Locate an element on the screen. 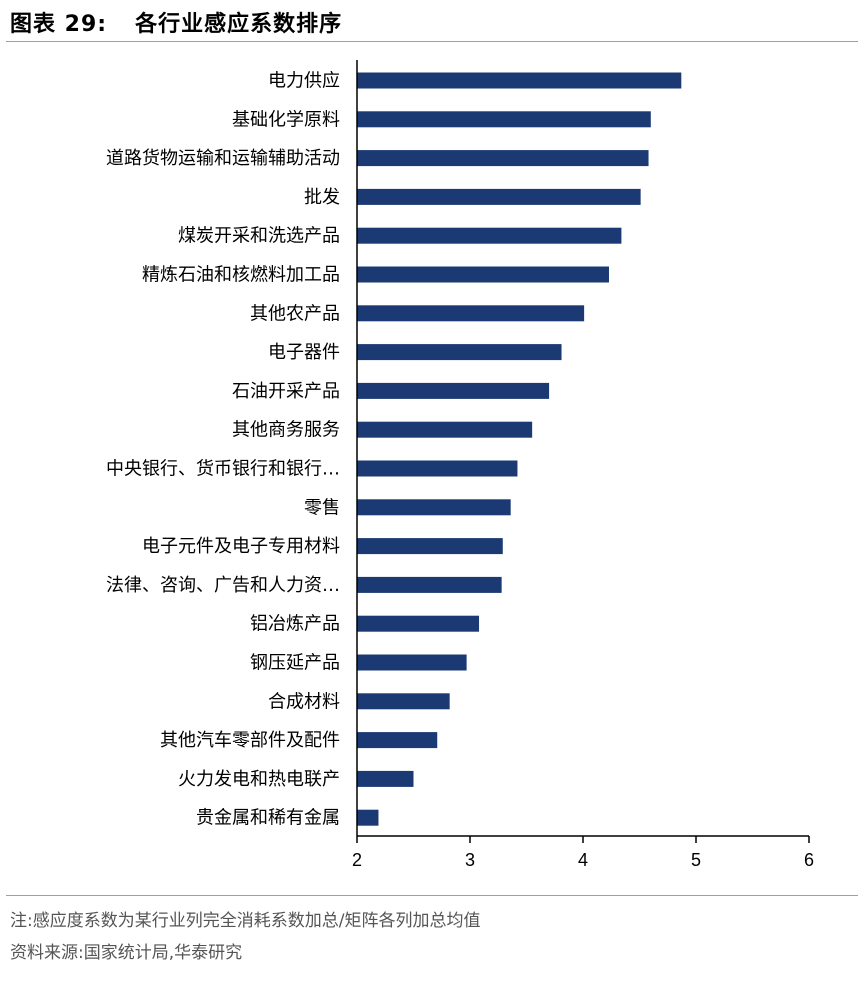  category-label: 贵金属和稀有金属 is located at coordinates (268, 818).